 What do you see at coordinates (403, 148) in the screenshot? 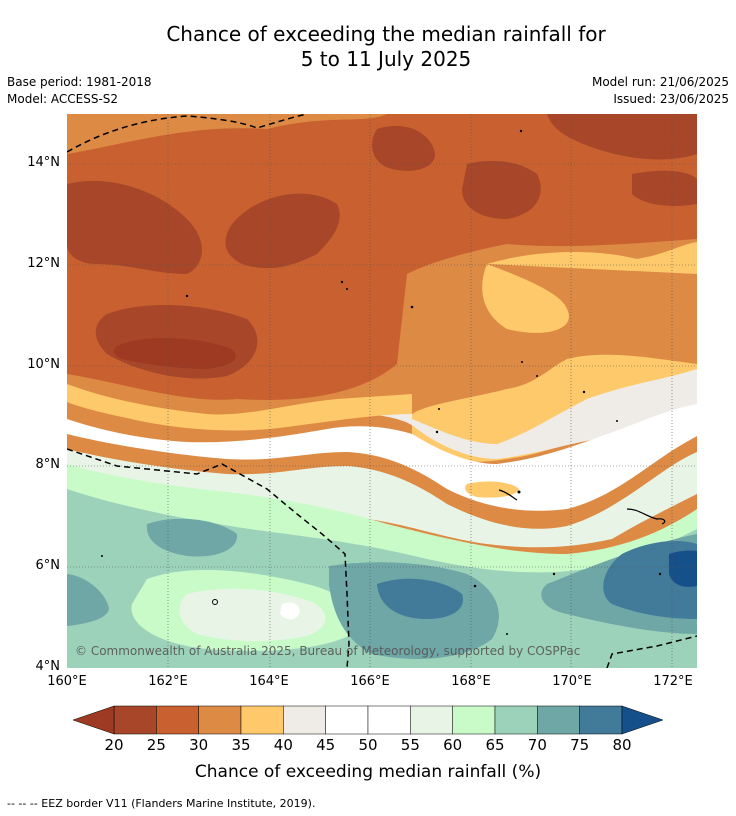
I see `zone-20-25-c` at bounding box center [403, 148].